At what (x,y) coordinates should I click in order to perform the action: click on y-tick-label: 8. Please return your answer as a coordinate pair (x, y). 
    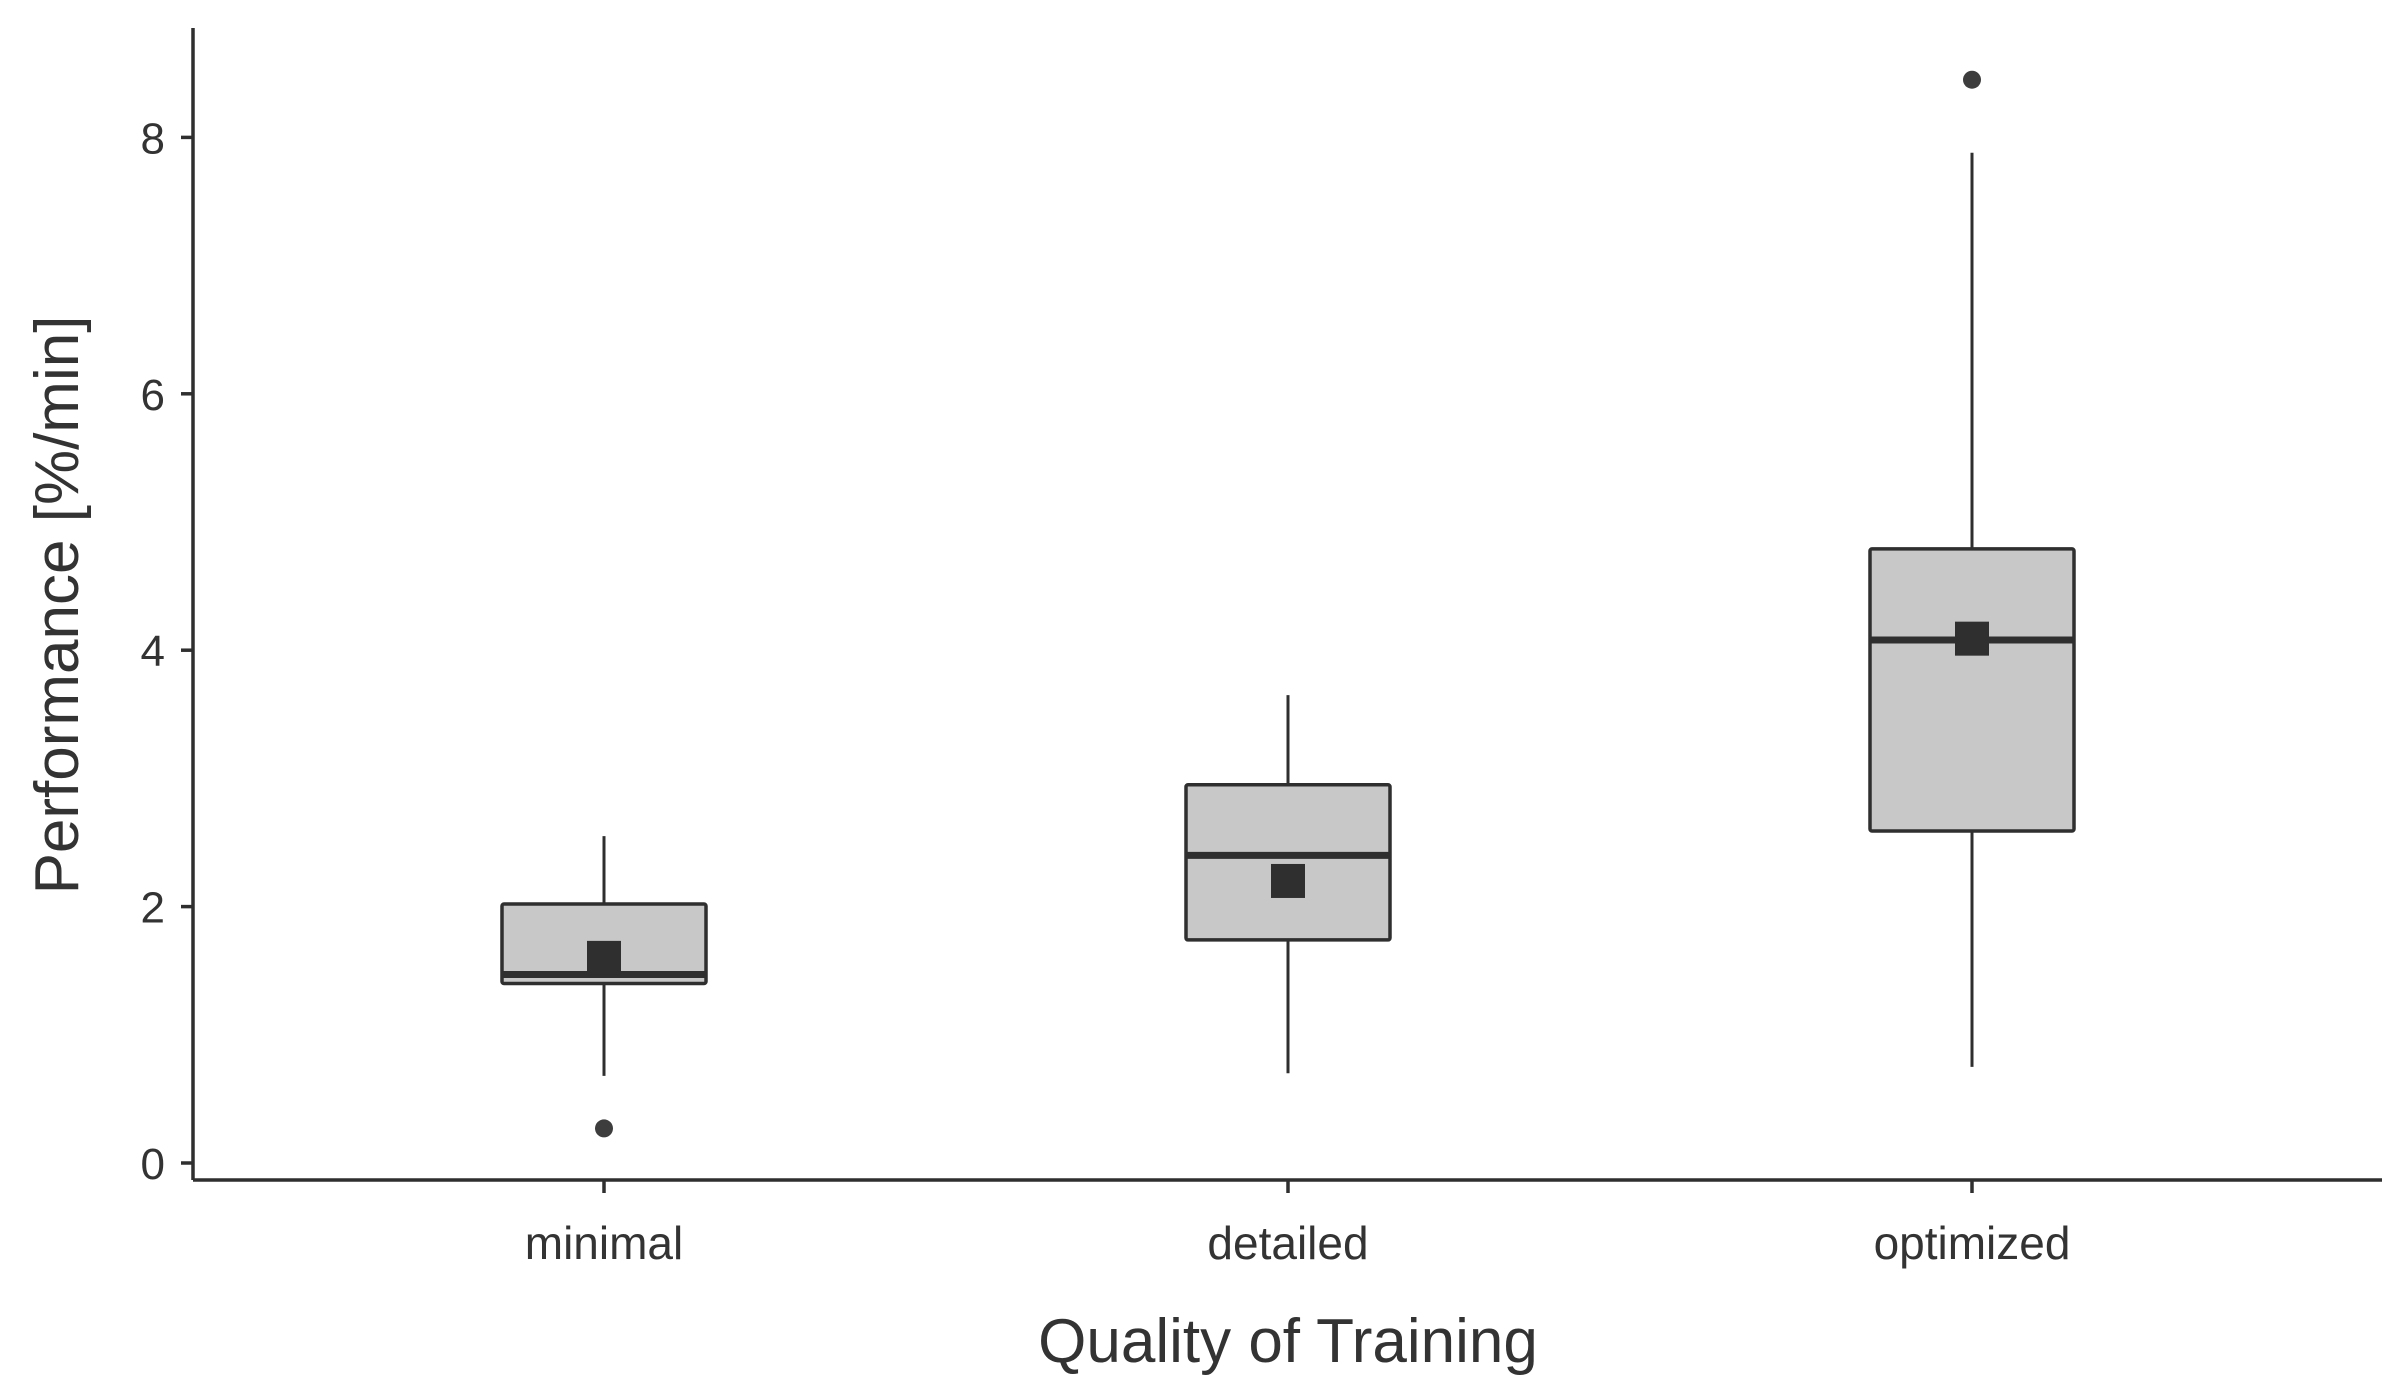
    Looking at the image, I should click on (153, 138).